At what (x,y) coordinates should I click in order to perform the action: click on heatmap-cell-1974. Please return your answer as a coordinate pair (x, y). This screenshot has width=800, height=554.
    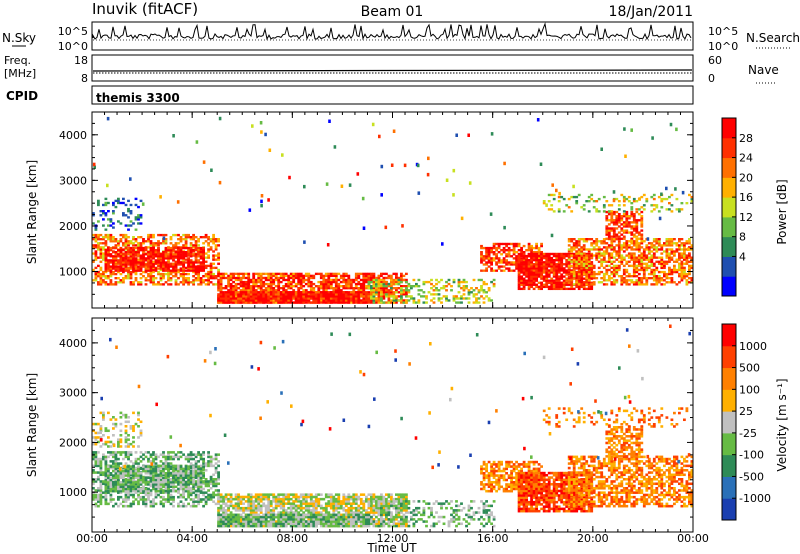
    Looking at the image, I should click on (396, 278).